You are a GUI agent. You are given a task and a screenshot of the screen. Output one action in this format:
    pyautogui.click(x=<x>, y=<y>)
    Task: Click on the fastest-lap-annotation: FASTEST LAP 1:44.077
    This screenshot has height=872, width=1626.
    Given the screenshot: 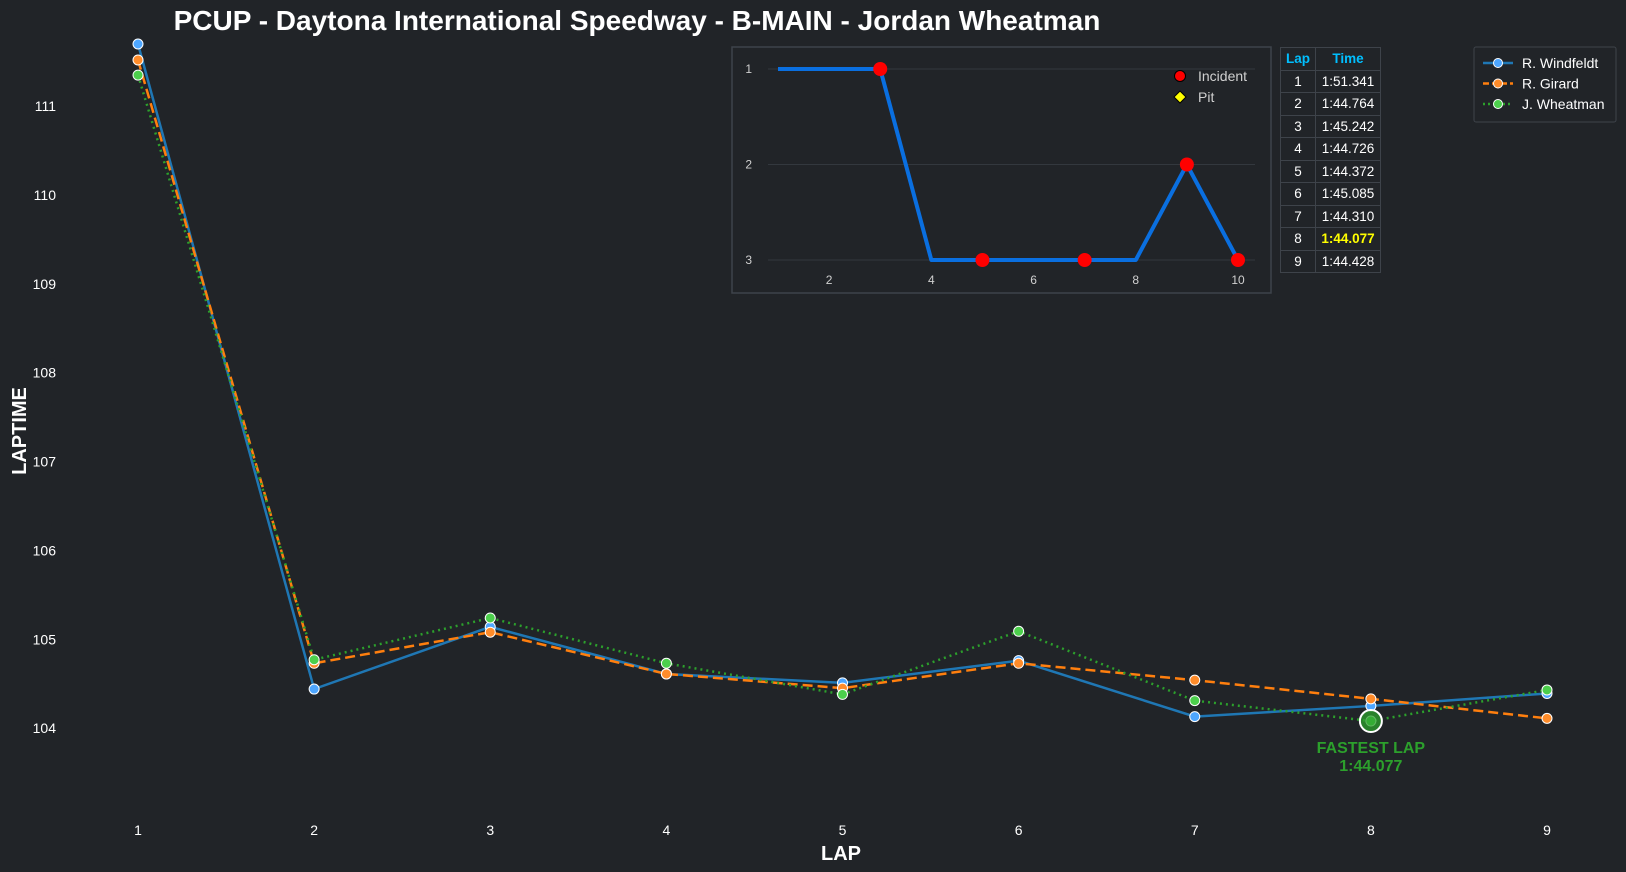 What is the action you would take?
    pyautogui.click(x=1371, y=757)
    